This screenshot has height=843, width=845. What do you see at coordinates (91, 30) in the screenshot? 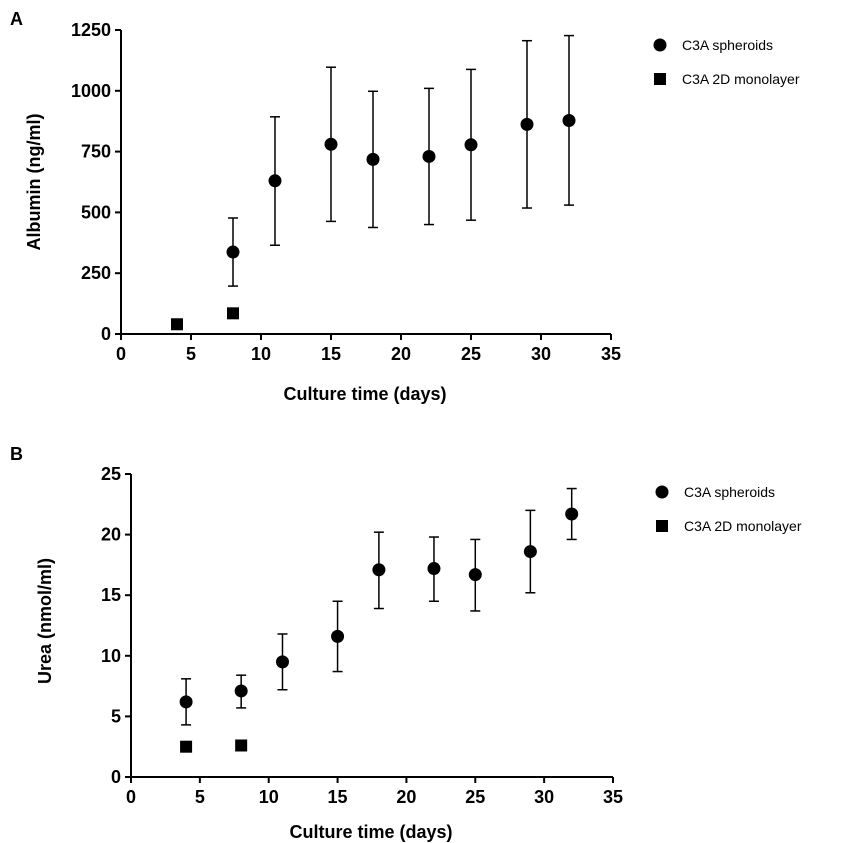
I see `panel-a-y-tick-label: 1250` at bounding box center [91, 30].